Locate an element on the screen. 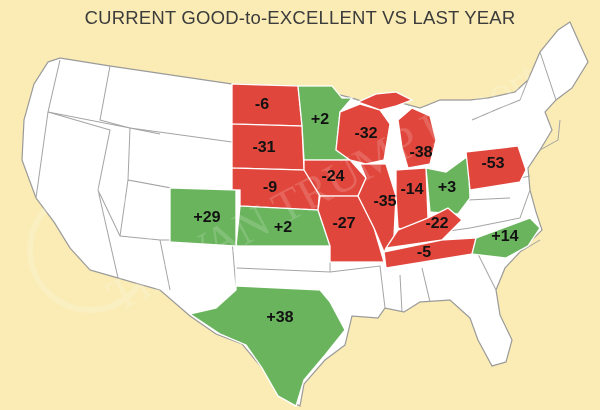  state-north-carolina is located at coordinates (506, 238).